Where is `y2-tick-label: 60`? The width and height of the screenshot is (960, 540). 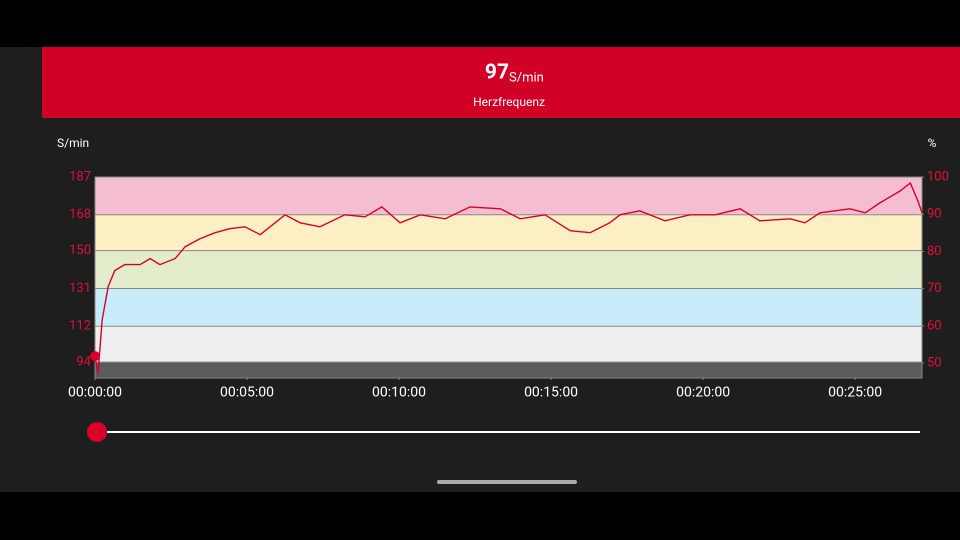 y2-tick-label: 60 is located at coordinates (934, 325).